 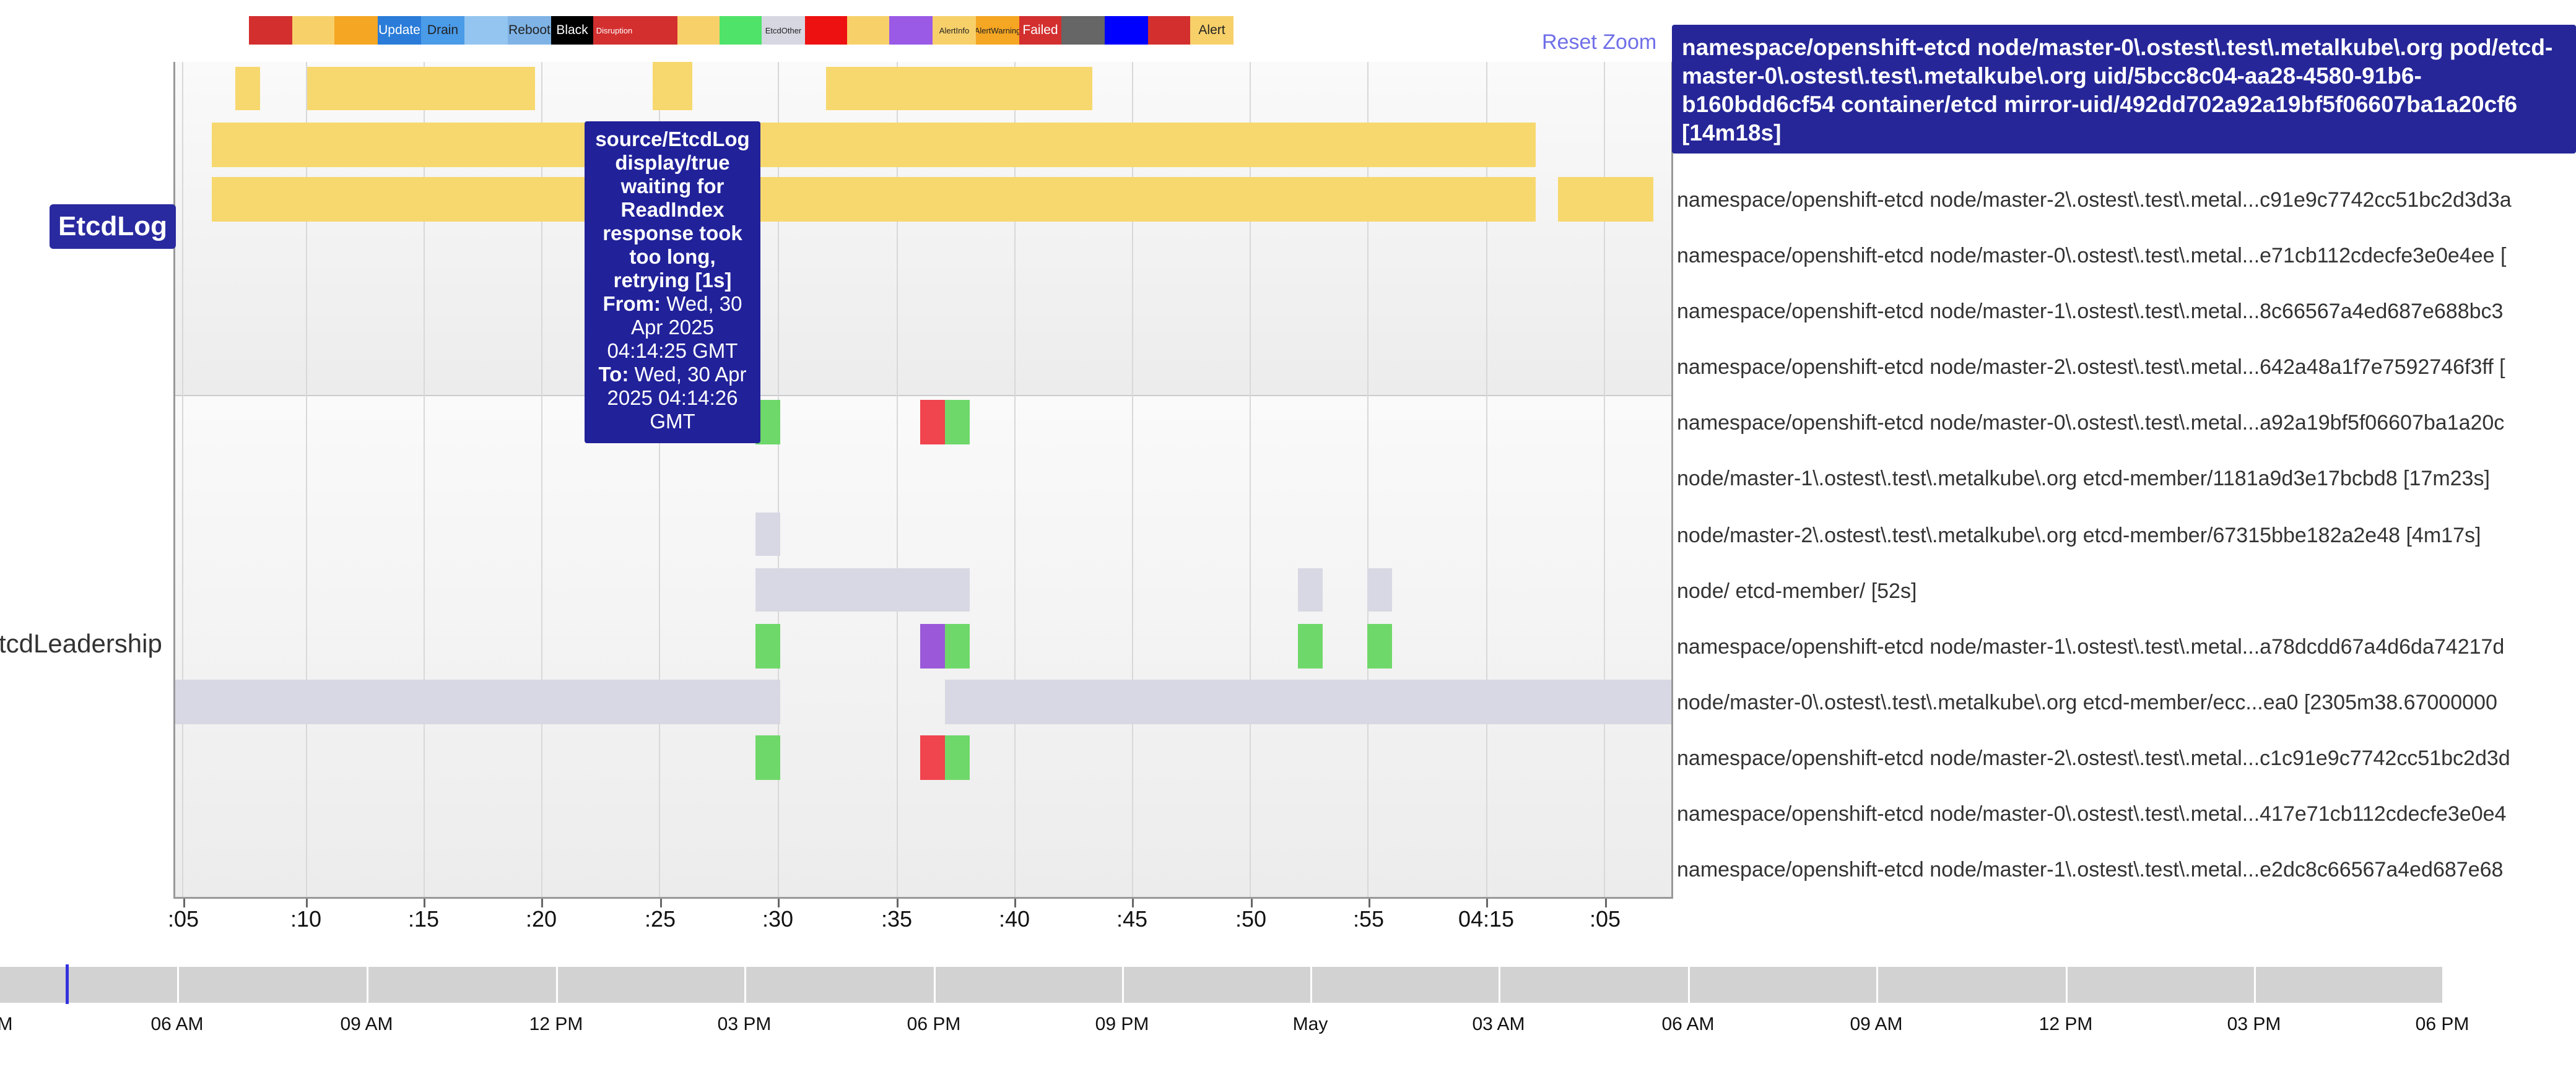 I want to click on legend-item-4: Drain, so click(x=442, y=31).